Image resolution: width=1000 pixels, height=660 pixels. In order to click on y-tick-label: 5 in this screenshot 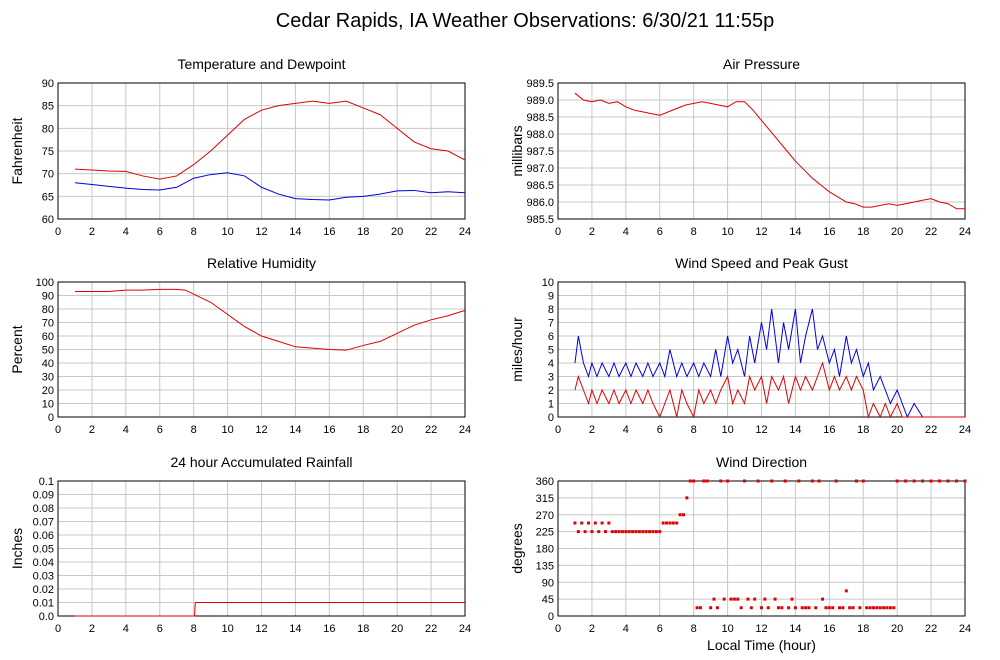, I will do `click(551, 351)`.